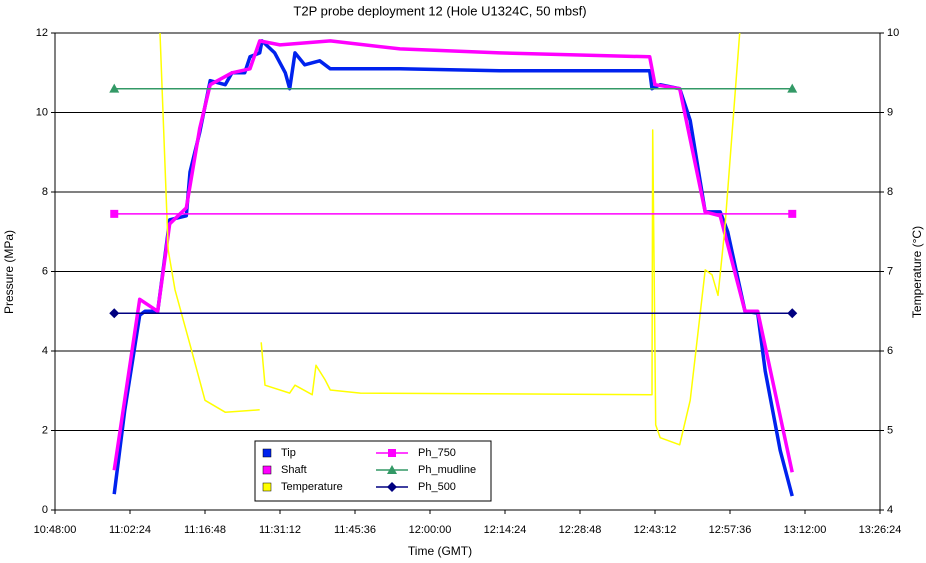  Describe the element at coordinates (890, 271) in the screenshot. I see `y2-tick-label: 7` at that location.